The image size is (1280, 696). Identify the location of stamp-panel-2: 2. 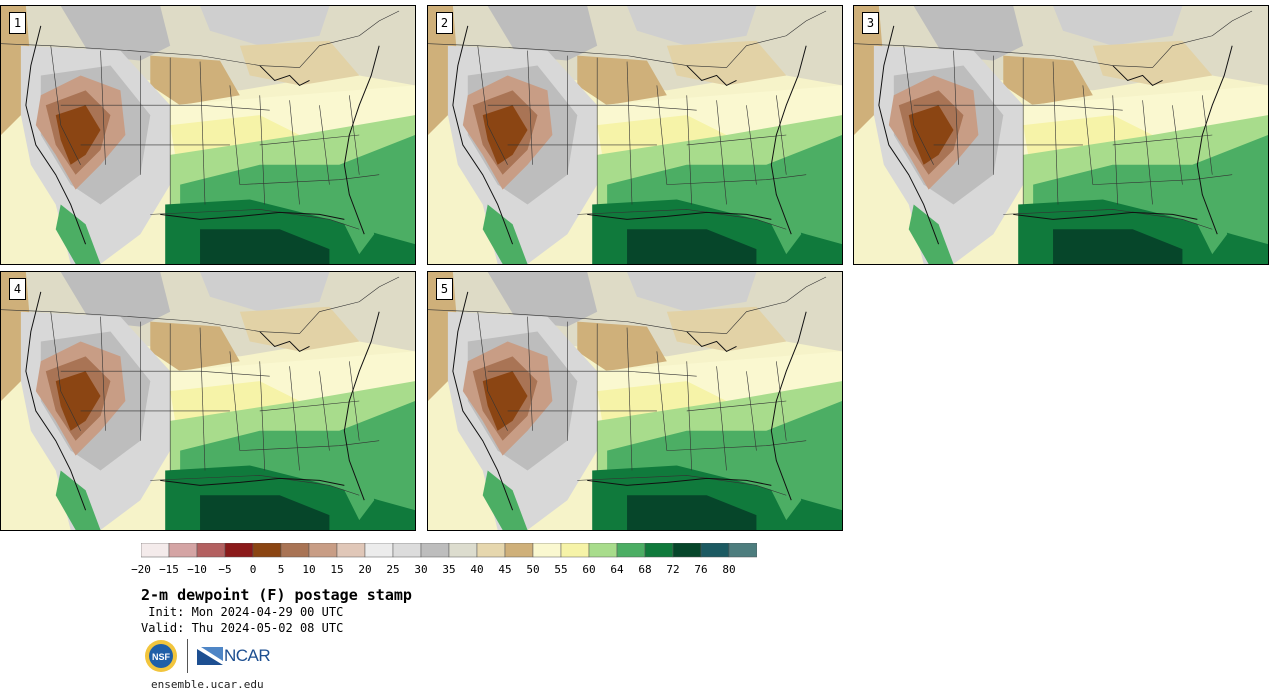
(635, 135).